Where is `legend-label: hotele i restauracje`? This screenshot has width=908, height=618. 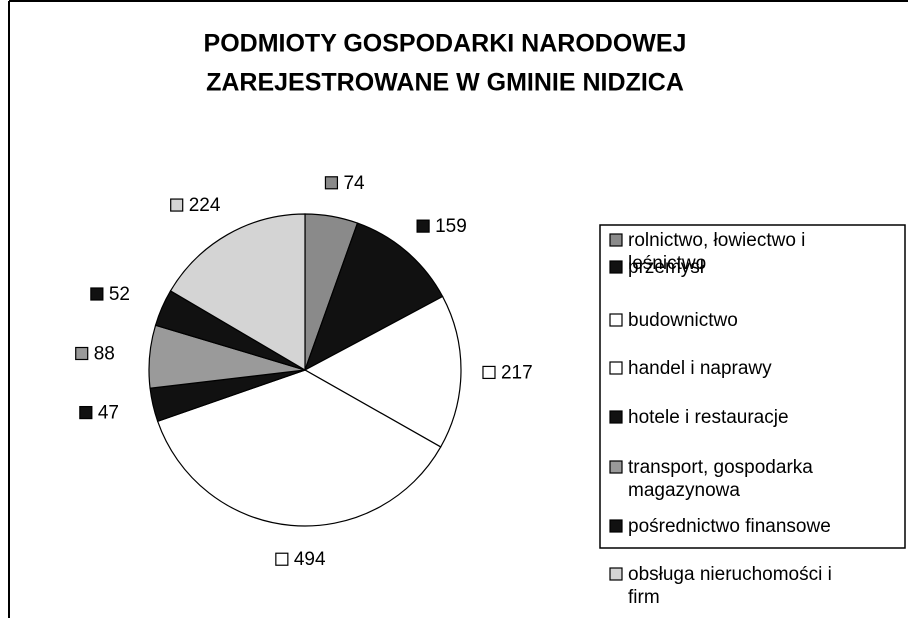 legend-label: hotele i restauracje is located at coordinates (708, 417).